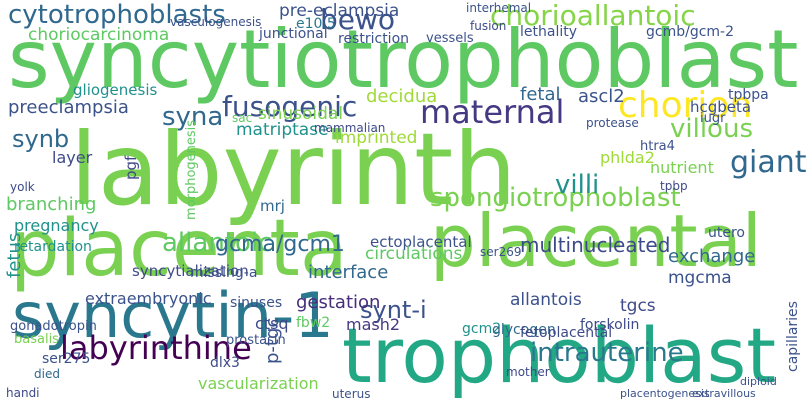 This screenshot has height=404, width=808. Describe the element at coordinates (99, 35) in the screenshot. I see `cloud-word: choriocarcinoma` at that location.